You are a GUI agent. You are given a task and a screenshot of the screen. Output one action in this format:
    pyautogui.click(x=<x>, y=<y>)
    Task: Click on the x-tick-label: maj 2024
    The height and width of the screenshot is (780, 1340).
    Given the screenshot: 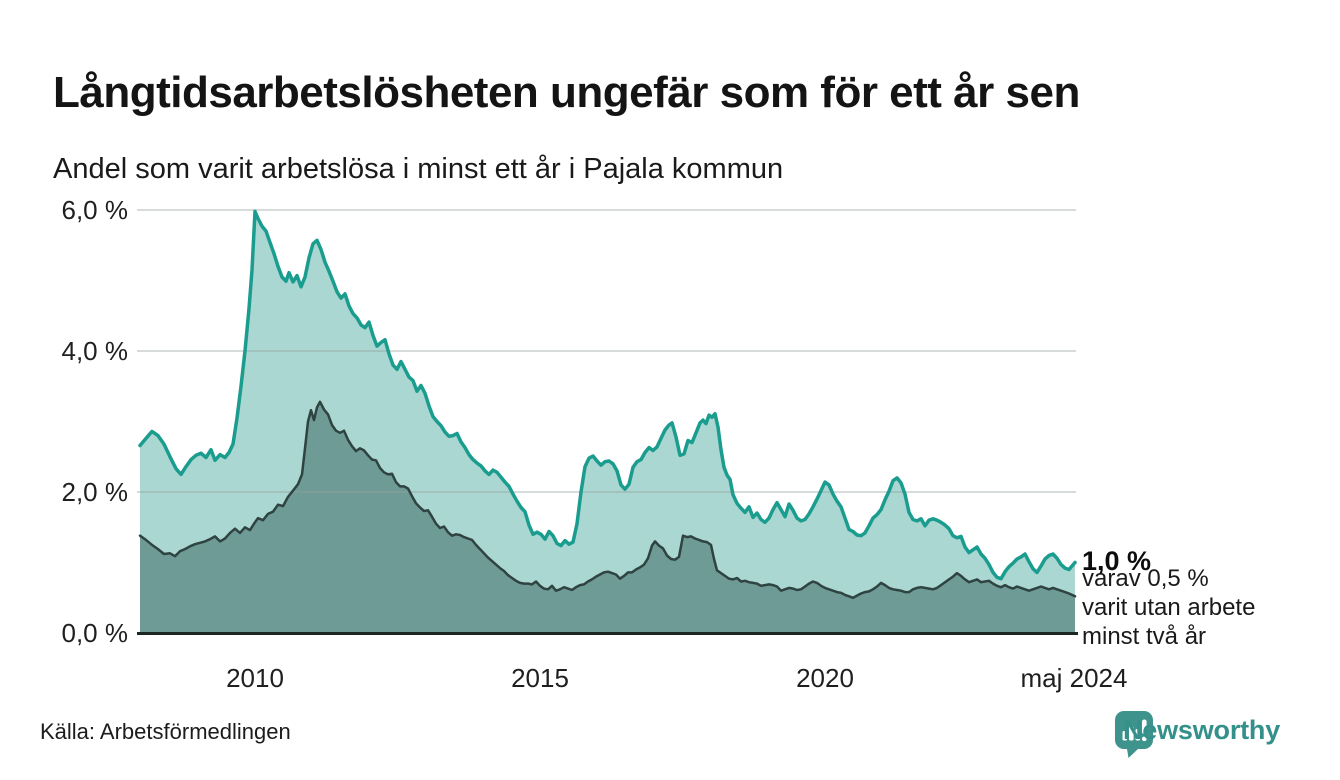 What is the action you would take?
    pyautogui.click(x=1074, y=678)
    